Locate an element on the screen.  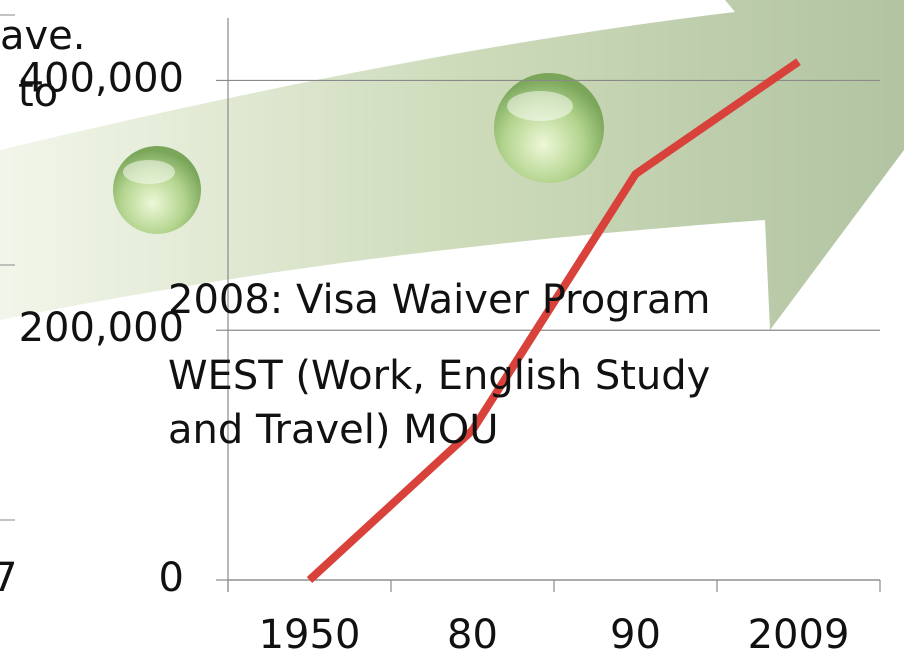
annotation: WEST (Work, English Study is located at coordinates (439, 376).